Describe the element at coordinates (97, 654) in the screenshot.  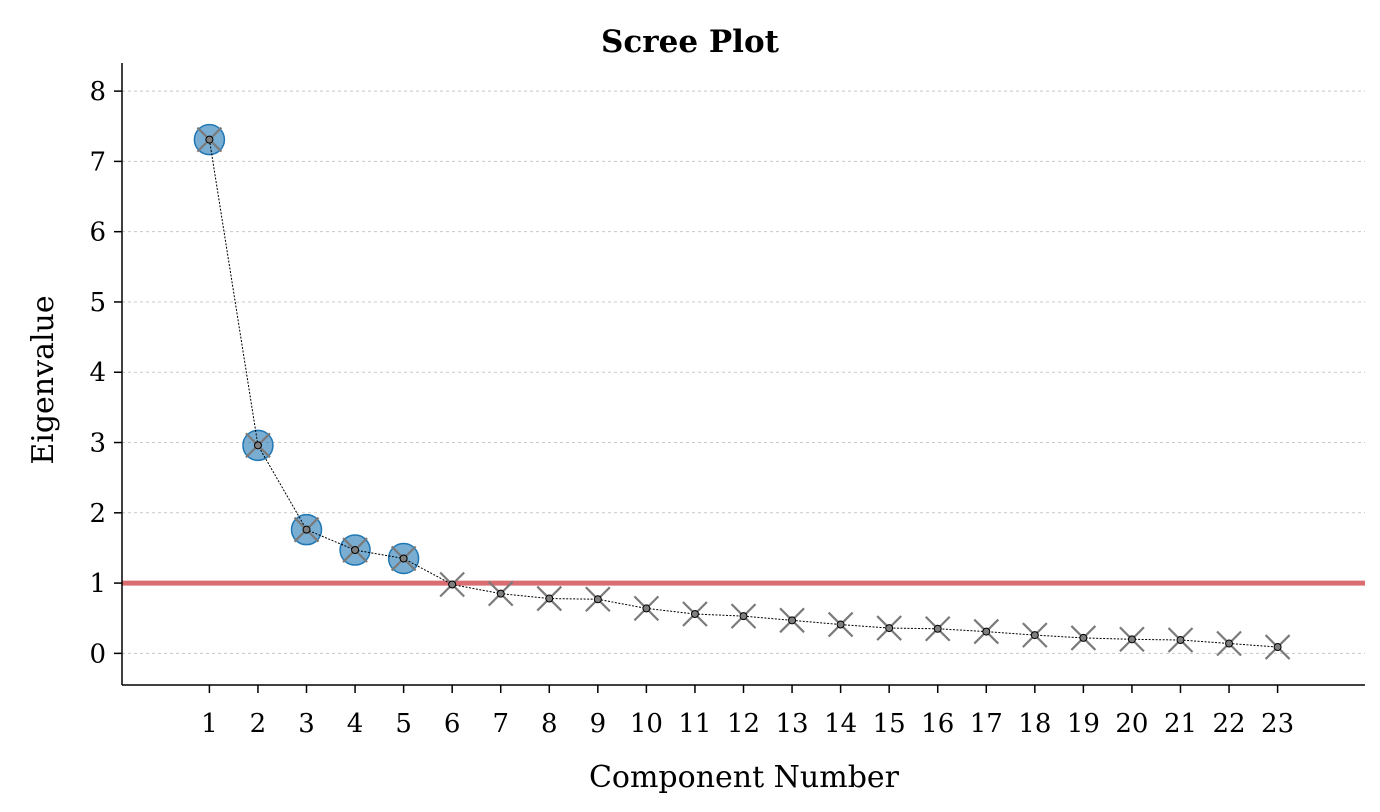
I see `ytick-label-0: 0` at that location.